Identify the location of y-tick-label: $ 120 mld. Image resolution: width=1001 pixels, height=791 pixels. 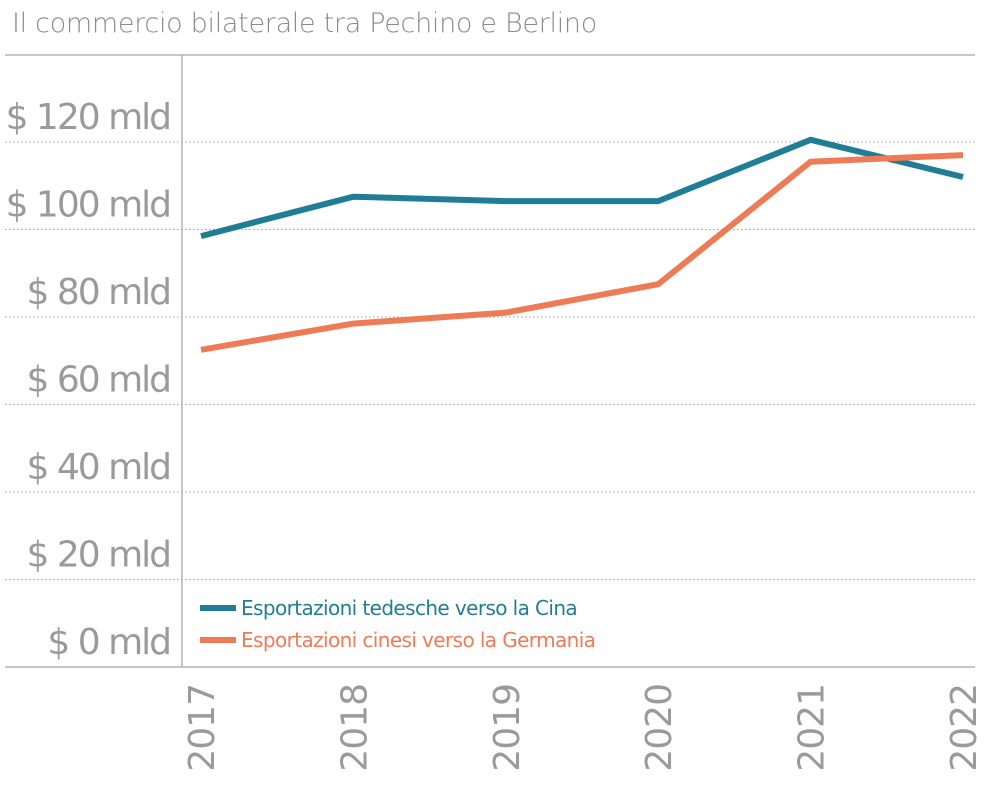
(88, 117).